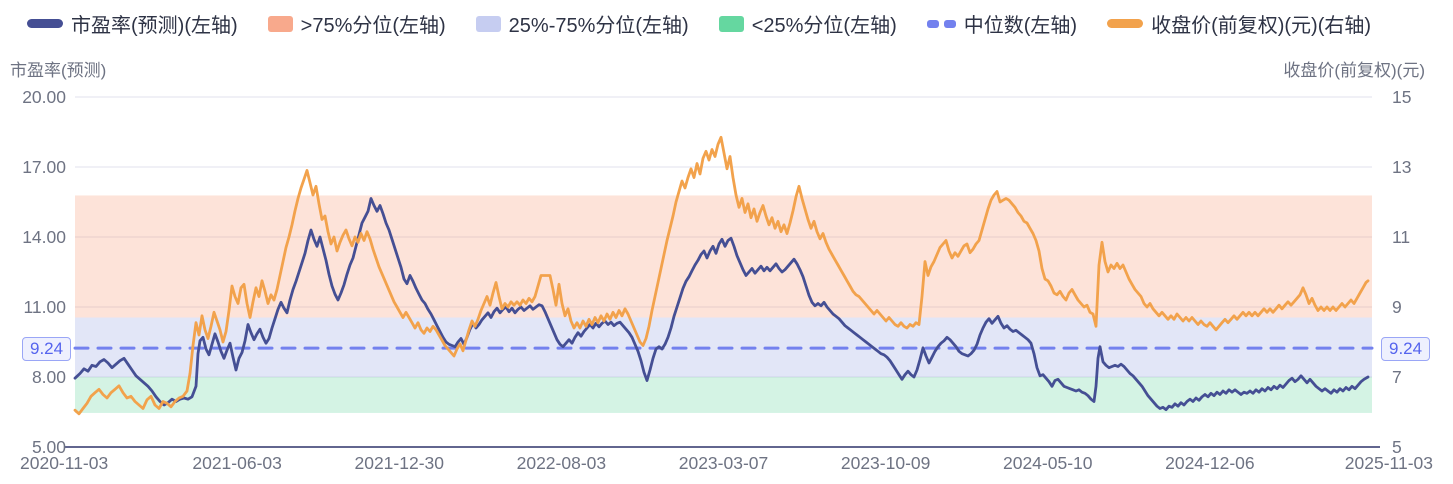 This screenshot has width=1453, height=484. Describe the element at coordinates (44, 97) in the screenshot. I see `left-axis-tick-label: 20.00` at that location.